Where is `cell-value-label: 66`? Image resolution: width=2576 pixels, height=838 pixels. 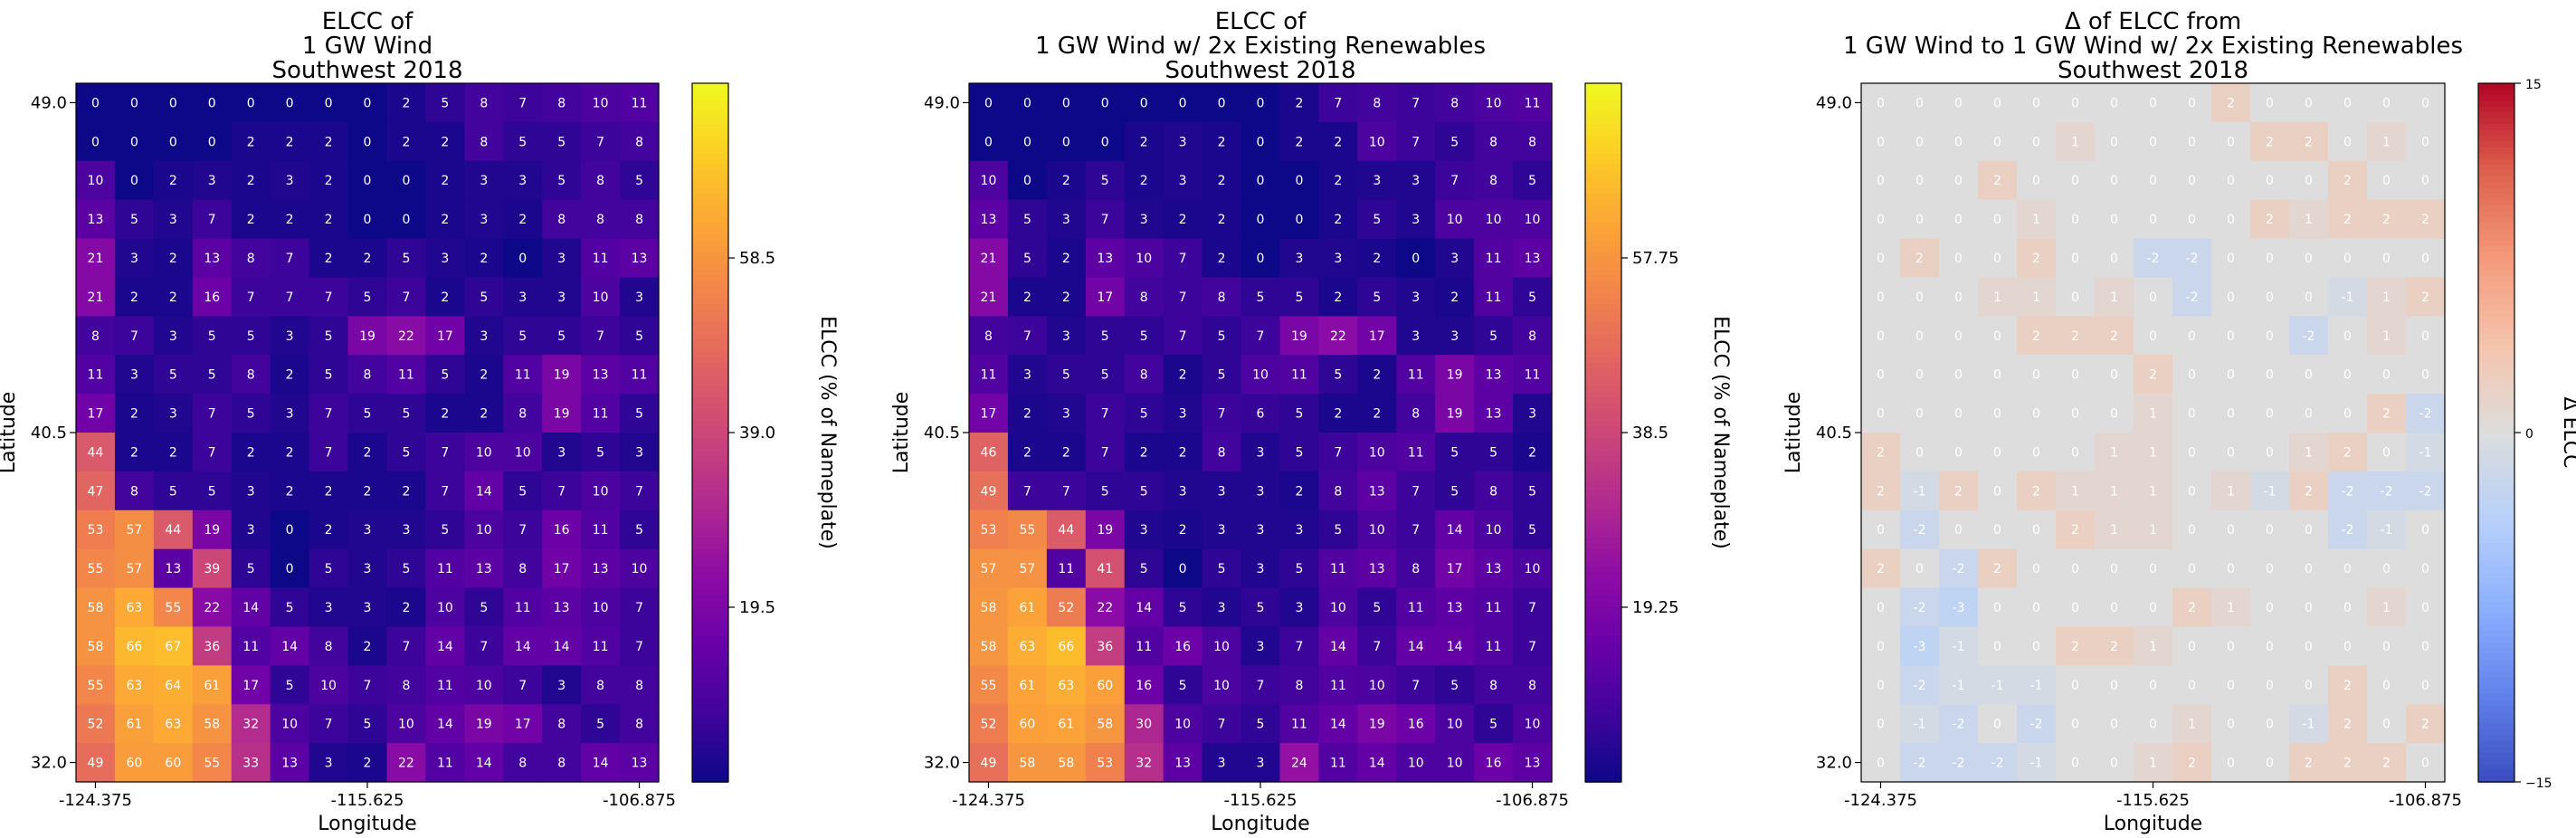 cell-value-label: 66 is located at coordinates (1066, 647).